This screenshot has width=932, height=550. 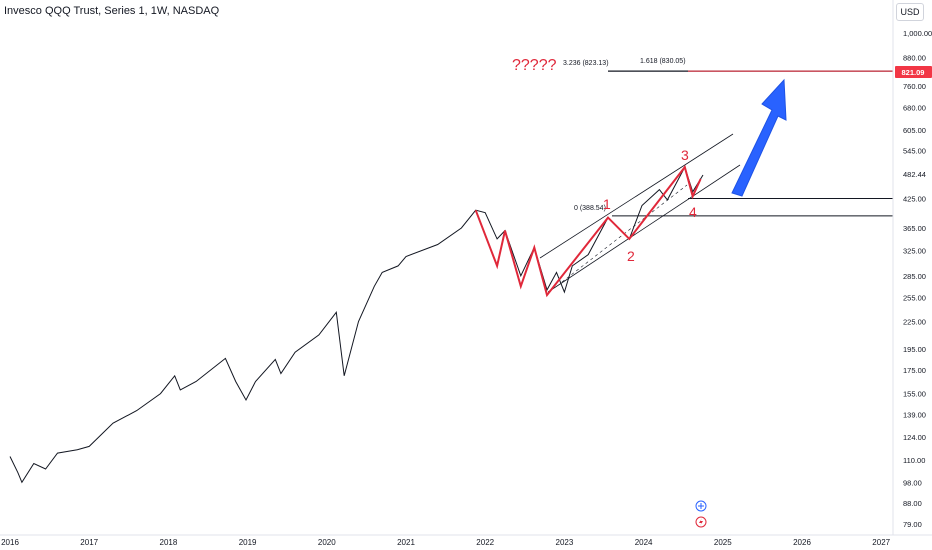 I want to click on elliott-wave-path, so click(x=588, y=231).